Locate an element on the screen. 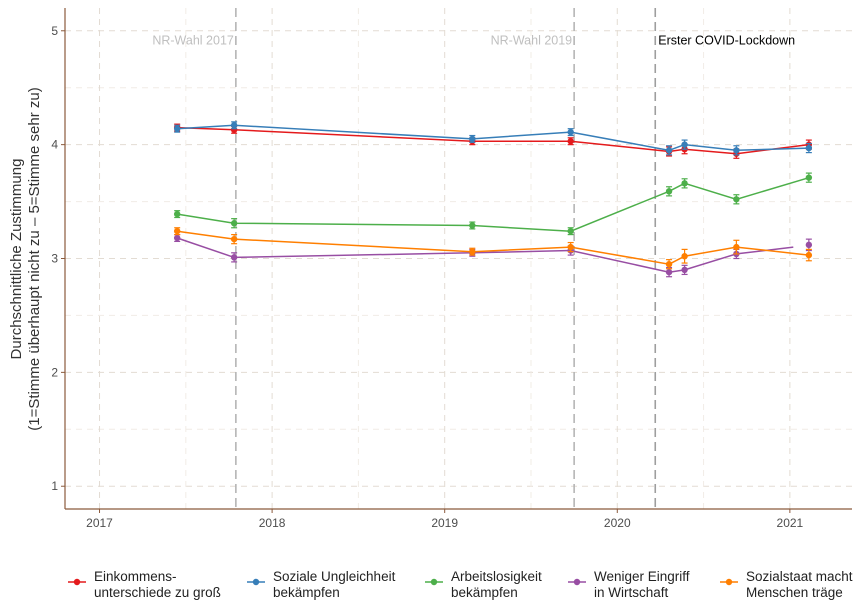  y-tick-label-4: 5 is located at coordinates (54, 31).